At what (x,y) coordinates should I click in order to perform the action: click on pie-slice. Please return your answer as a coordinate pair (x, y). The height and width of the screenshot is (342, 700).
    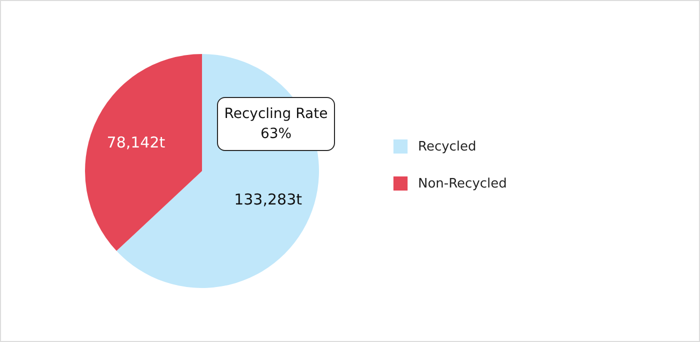
    Looking at the image, I should click on (143, 152).